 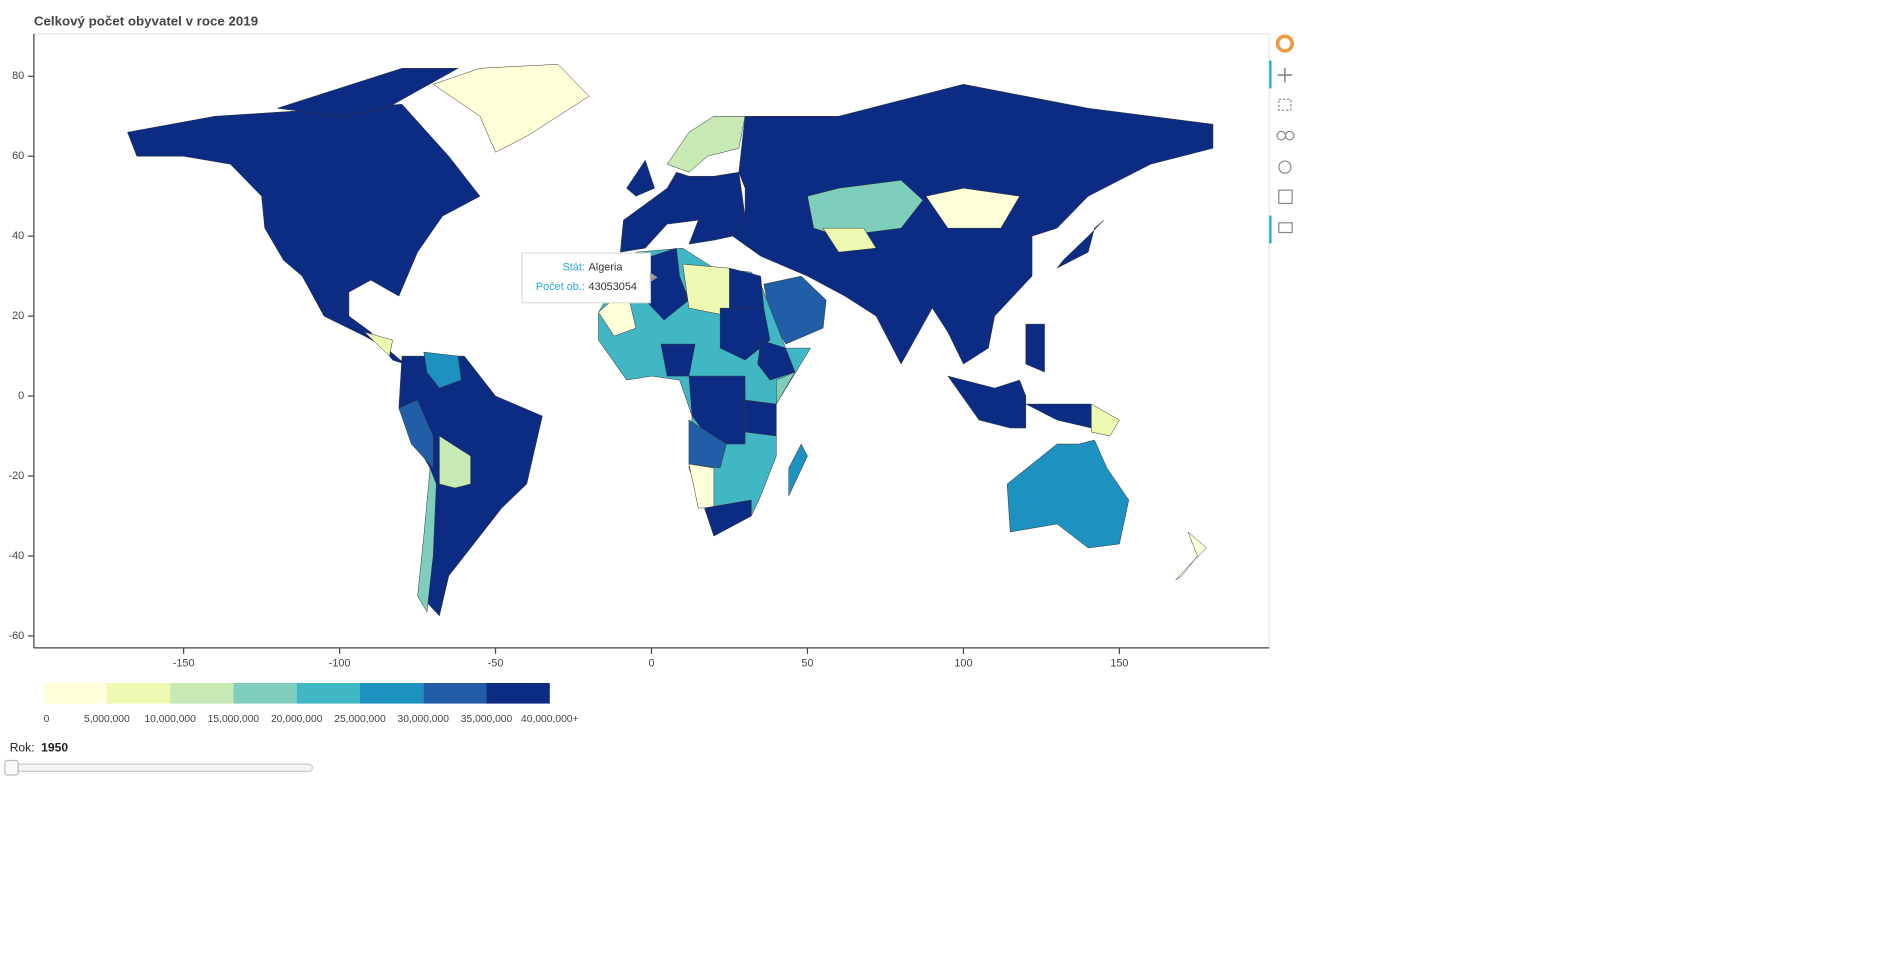 What do you see at coordinates (1281, 135) in the screenshot?
I see `wheel-zoom-tool` at bounding box center [1281, 135].